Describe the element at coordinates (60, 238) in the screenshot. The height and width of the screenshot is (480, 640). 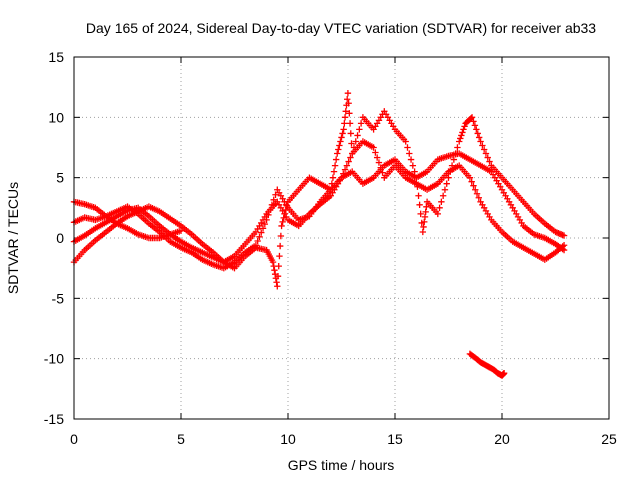
I see `y-tick-label: 0` at that location.